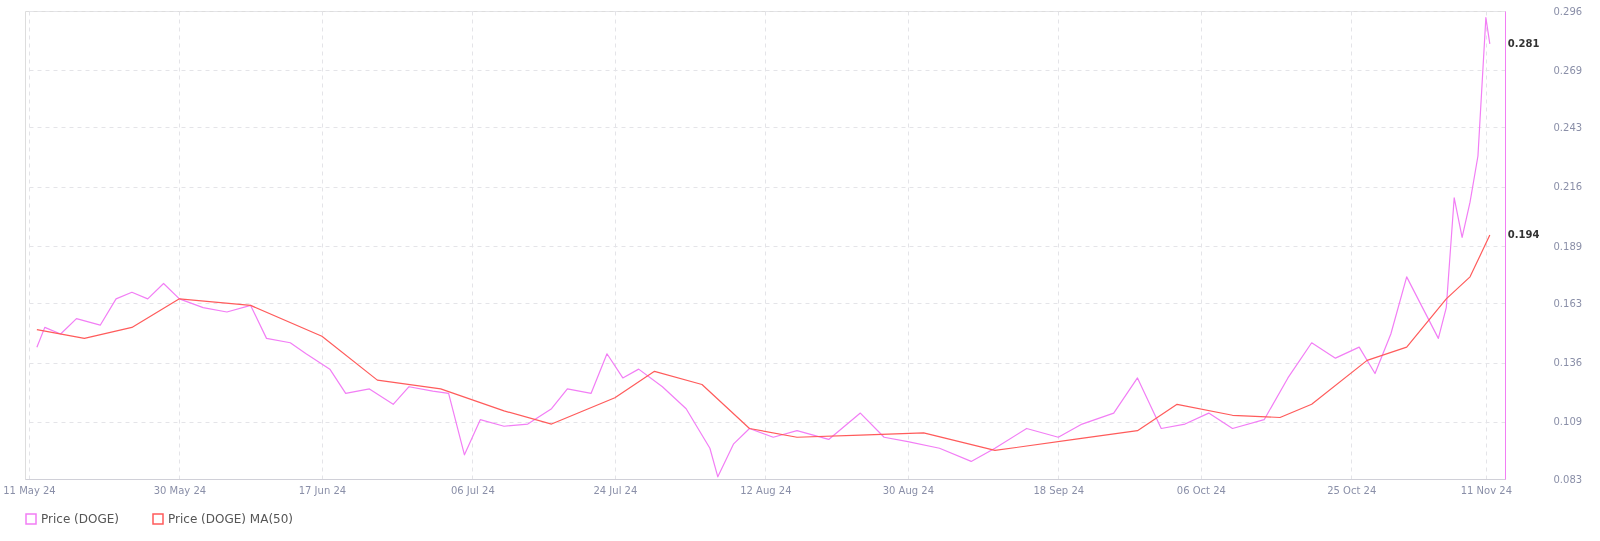 This screenshot has width=1600, height=541. What do you see at coordinates (615, 490) in the screenshot?
I see `x-tick-label: 24 Jul 24` at bounding box center [615, 490].